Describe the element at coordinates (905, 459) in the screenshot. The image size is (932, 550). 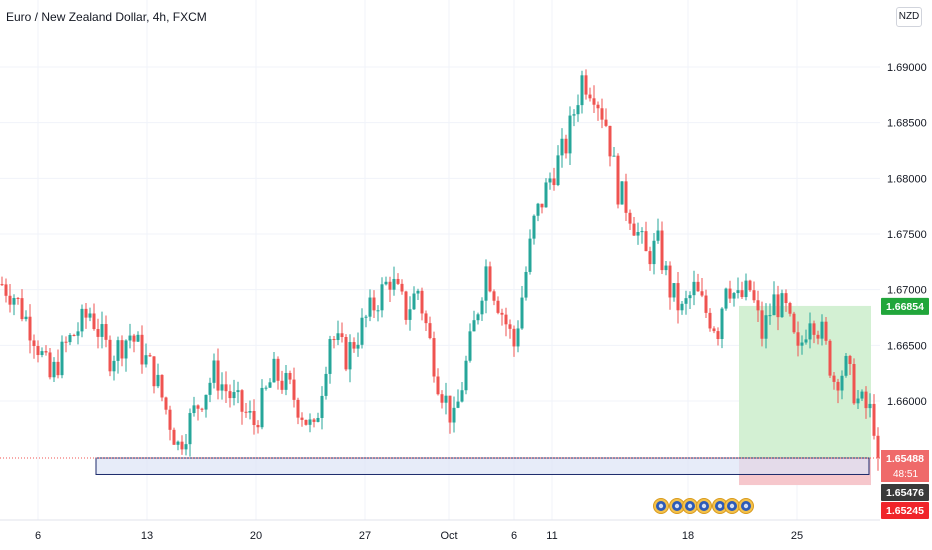
I see `entry-price-label: 1.65488` at that location.